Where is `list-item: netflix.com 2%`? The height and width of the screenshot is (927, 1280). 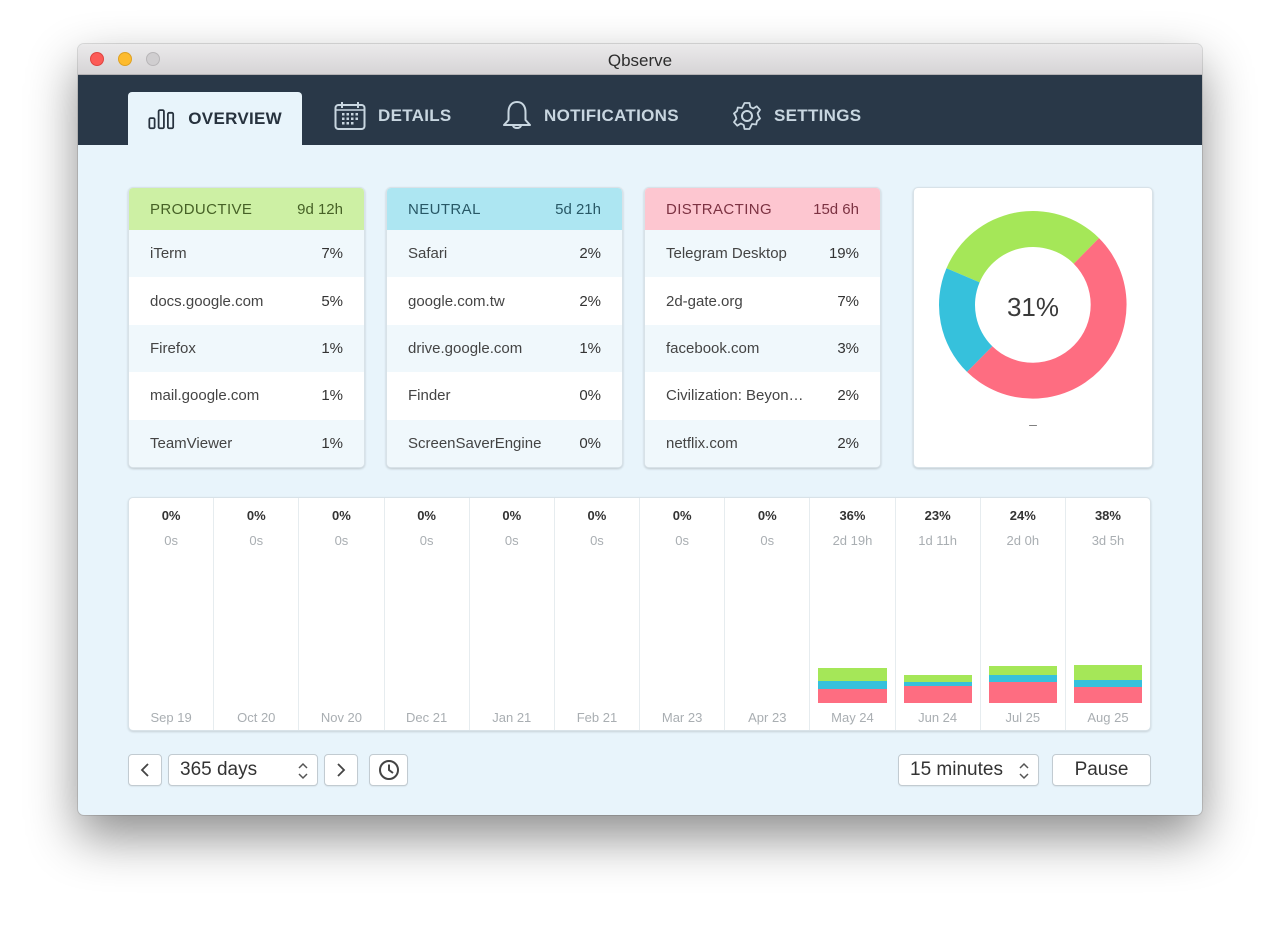
list-item: netflix.com 2% is located at coordinates (762, 443).